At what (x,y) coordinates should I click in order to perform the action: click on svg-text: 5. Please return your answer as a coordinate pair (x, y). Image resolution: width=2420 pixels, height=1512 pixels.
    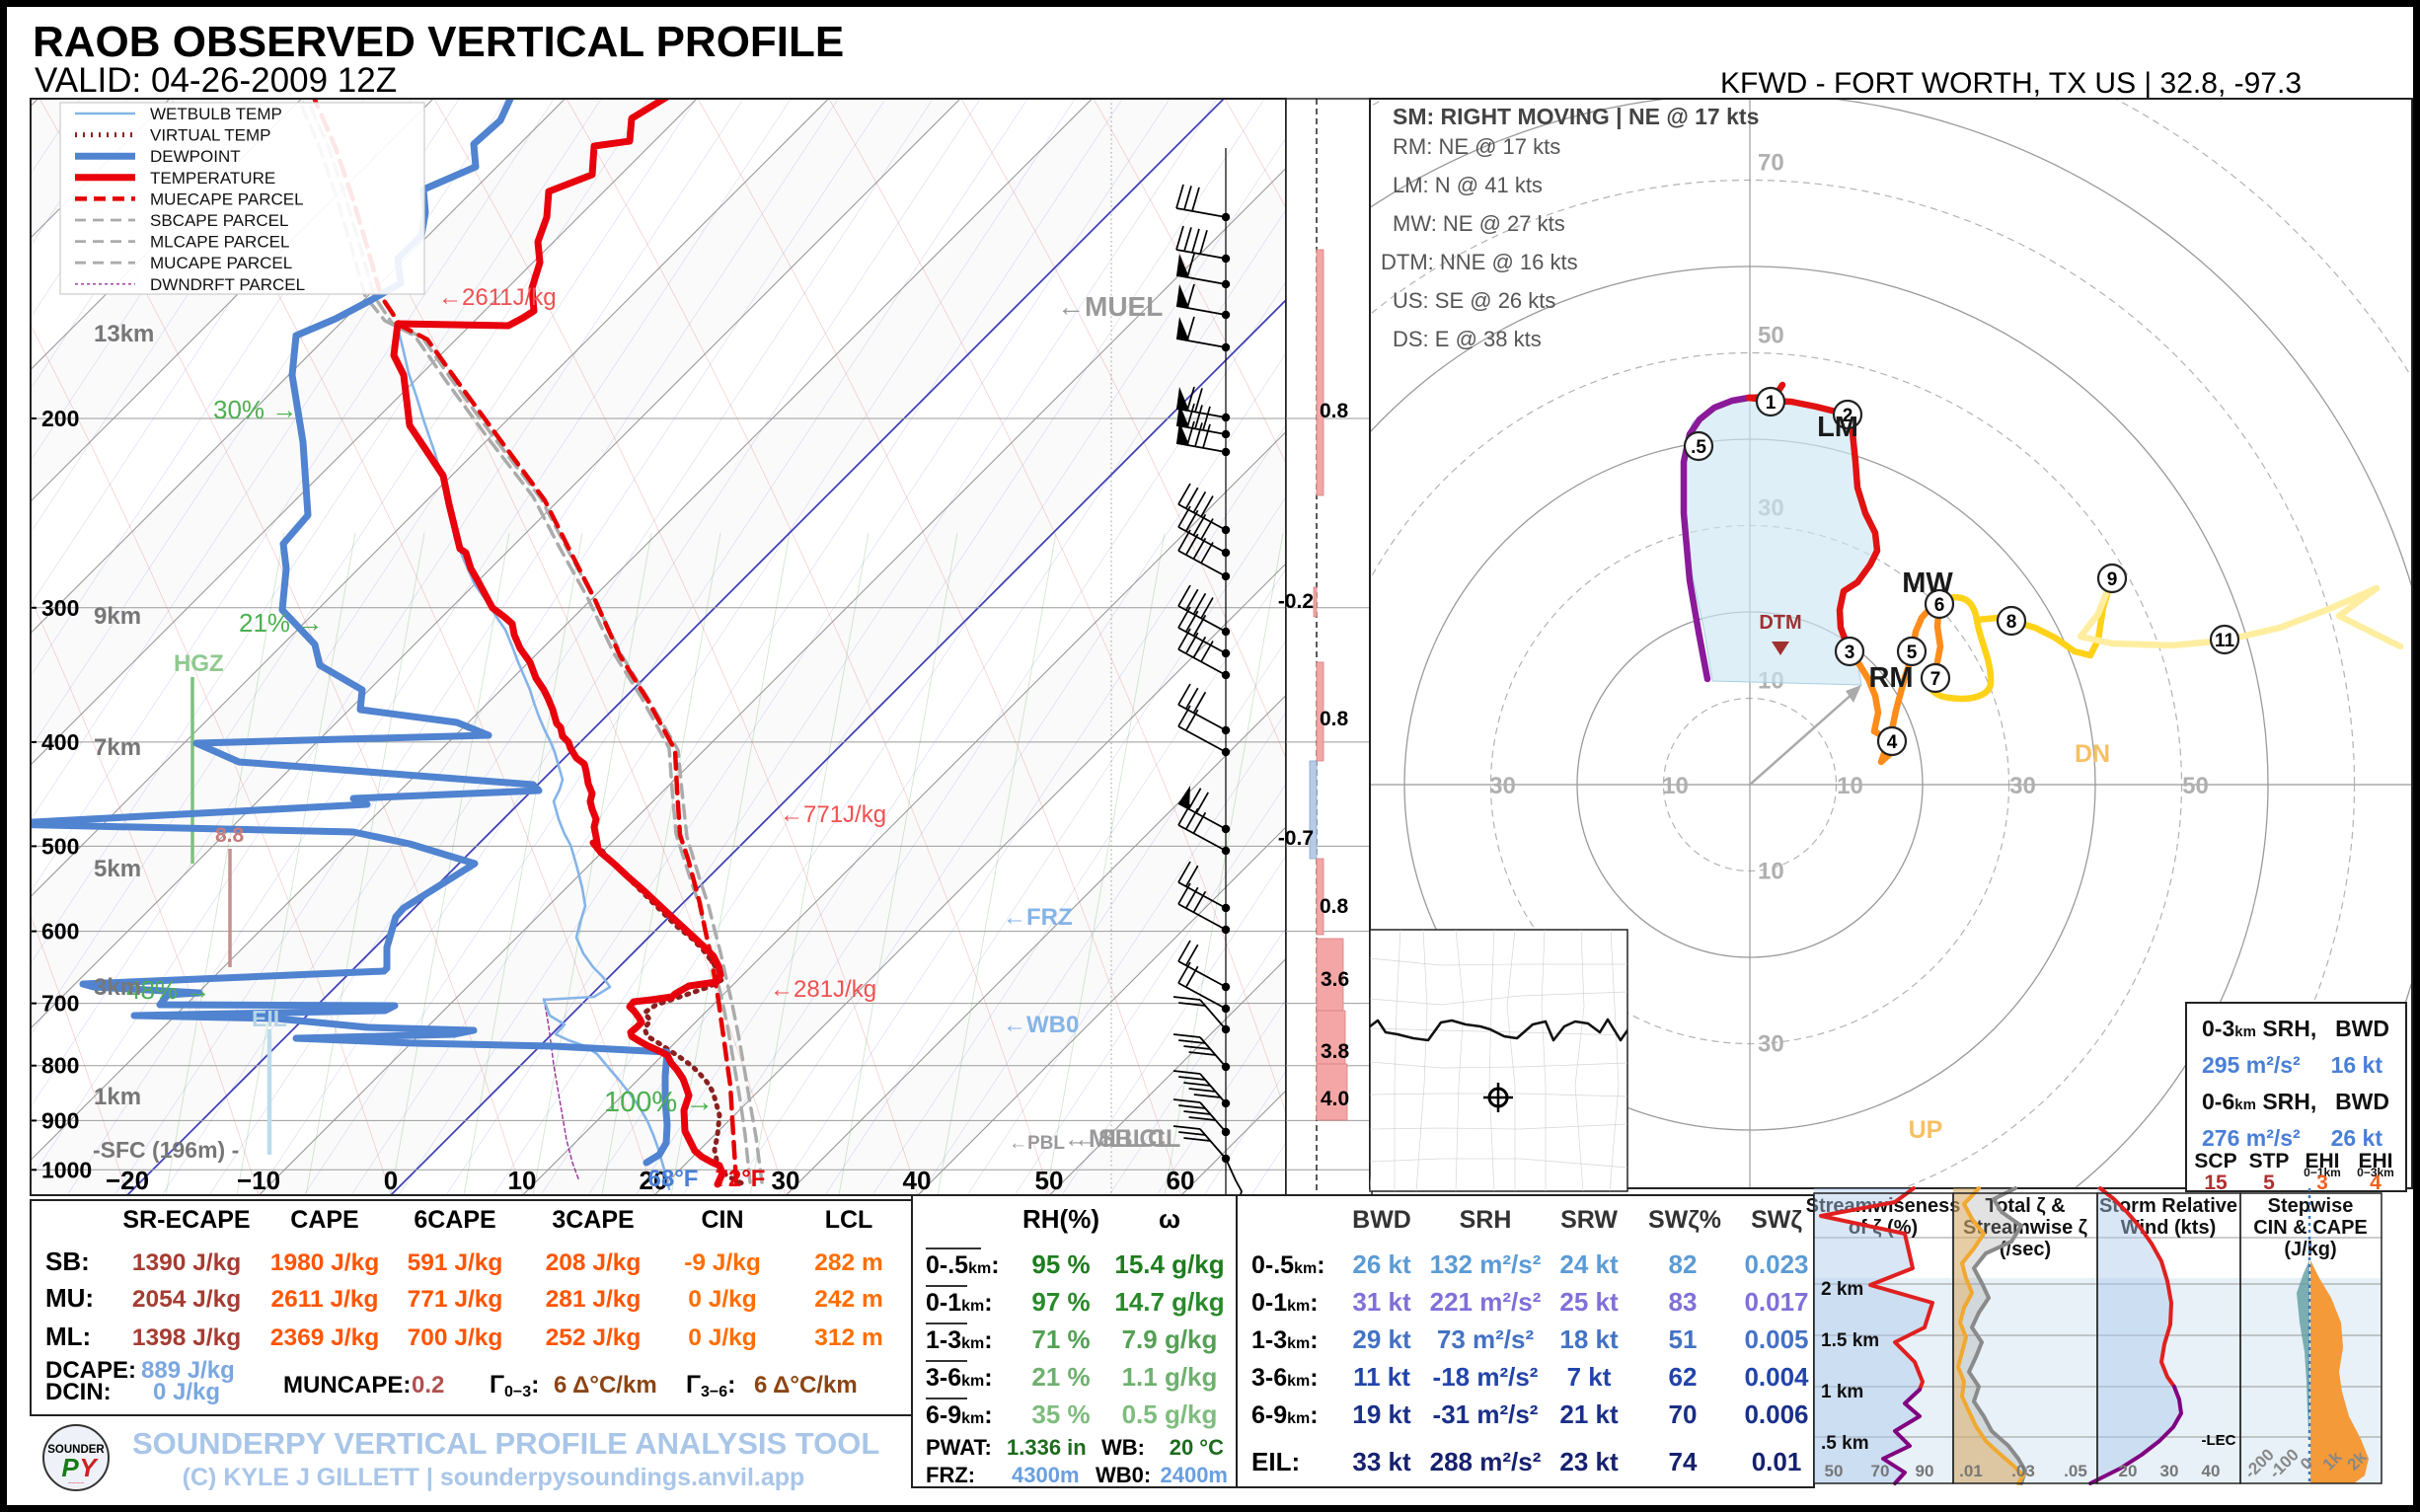
    Looking at the image, I should click on (1912, 653).